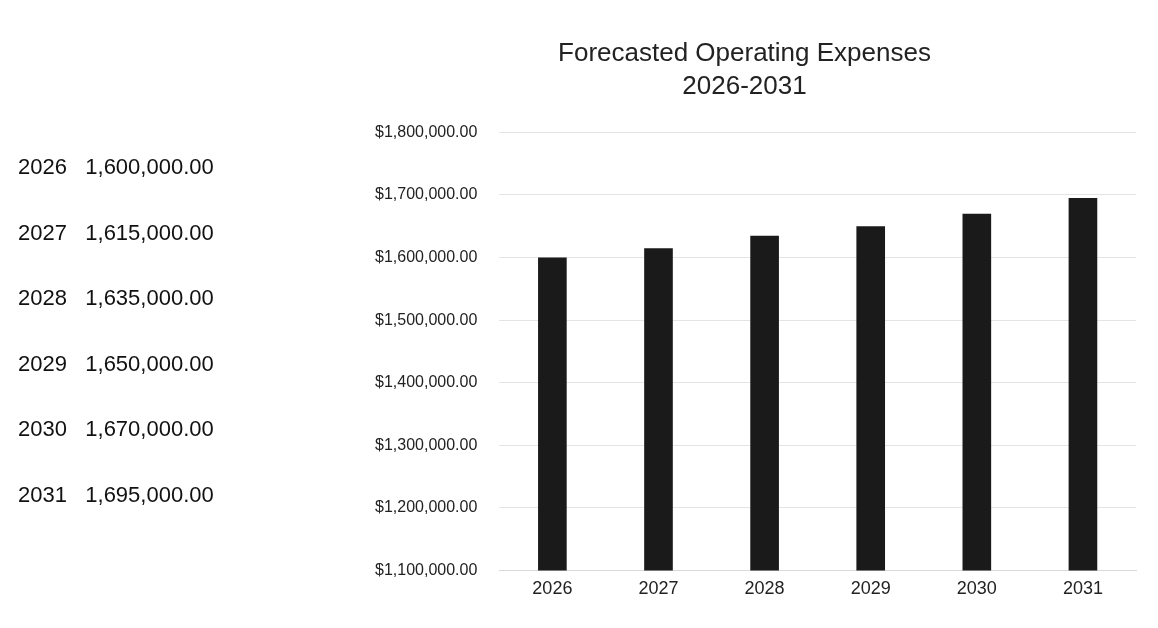 The width and height of the screenshot is (1158, 628). I want to click on x-tick-label: 2026, so click(552, 588).